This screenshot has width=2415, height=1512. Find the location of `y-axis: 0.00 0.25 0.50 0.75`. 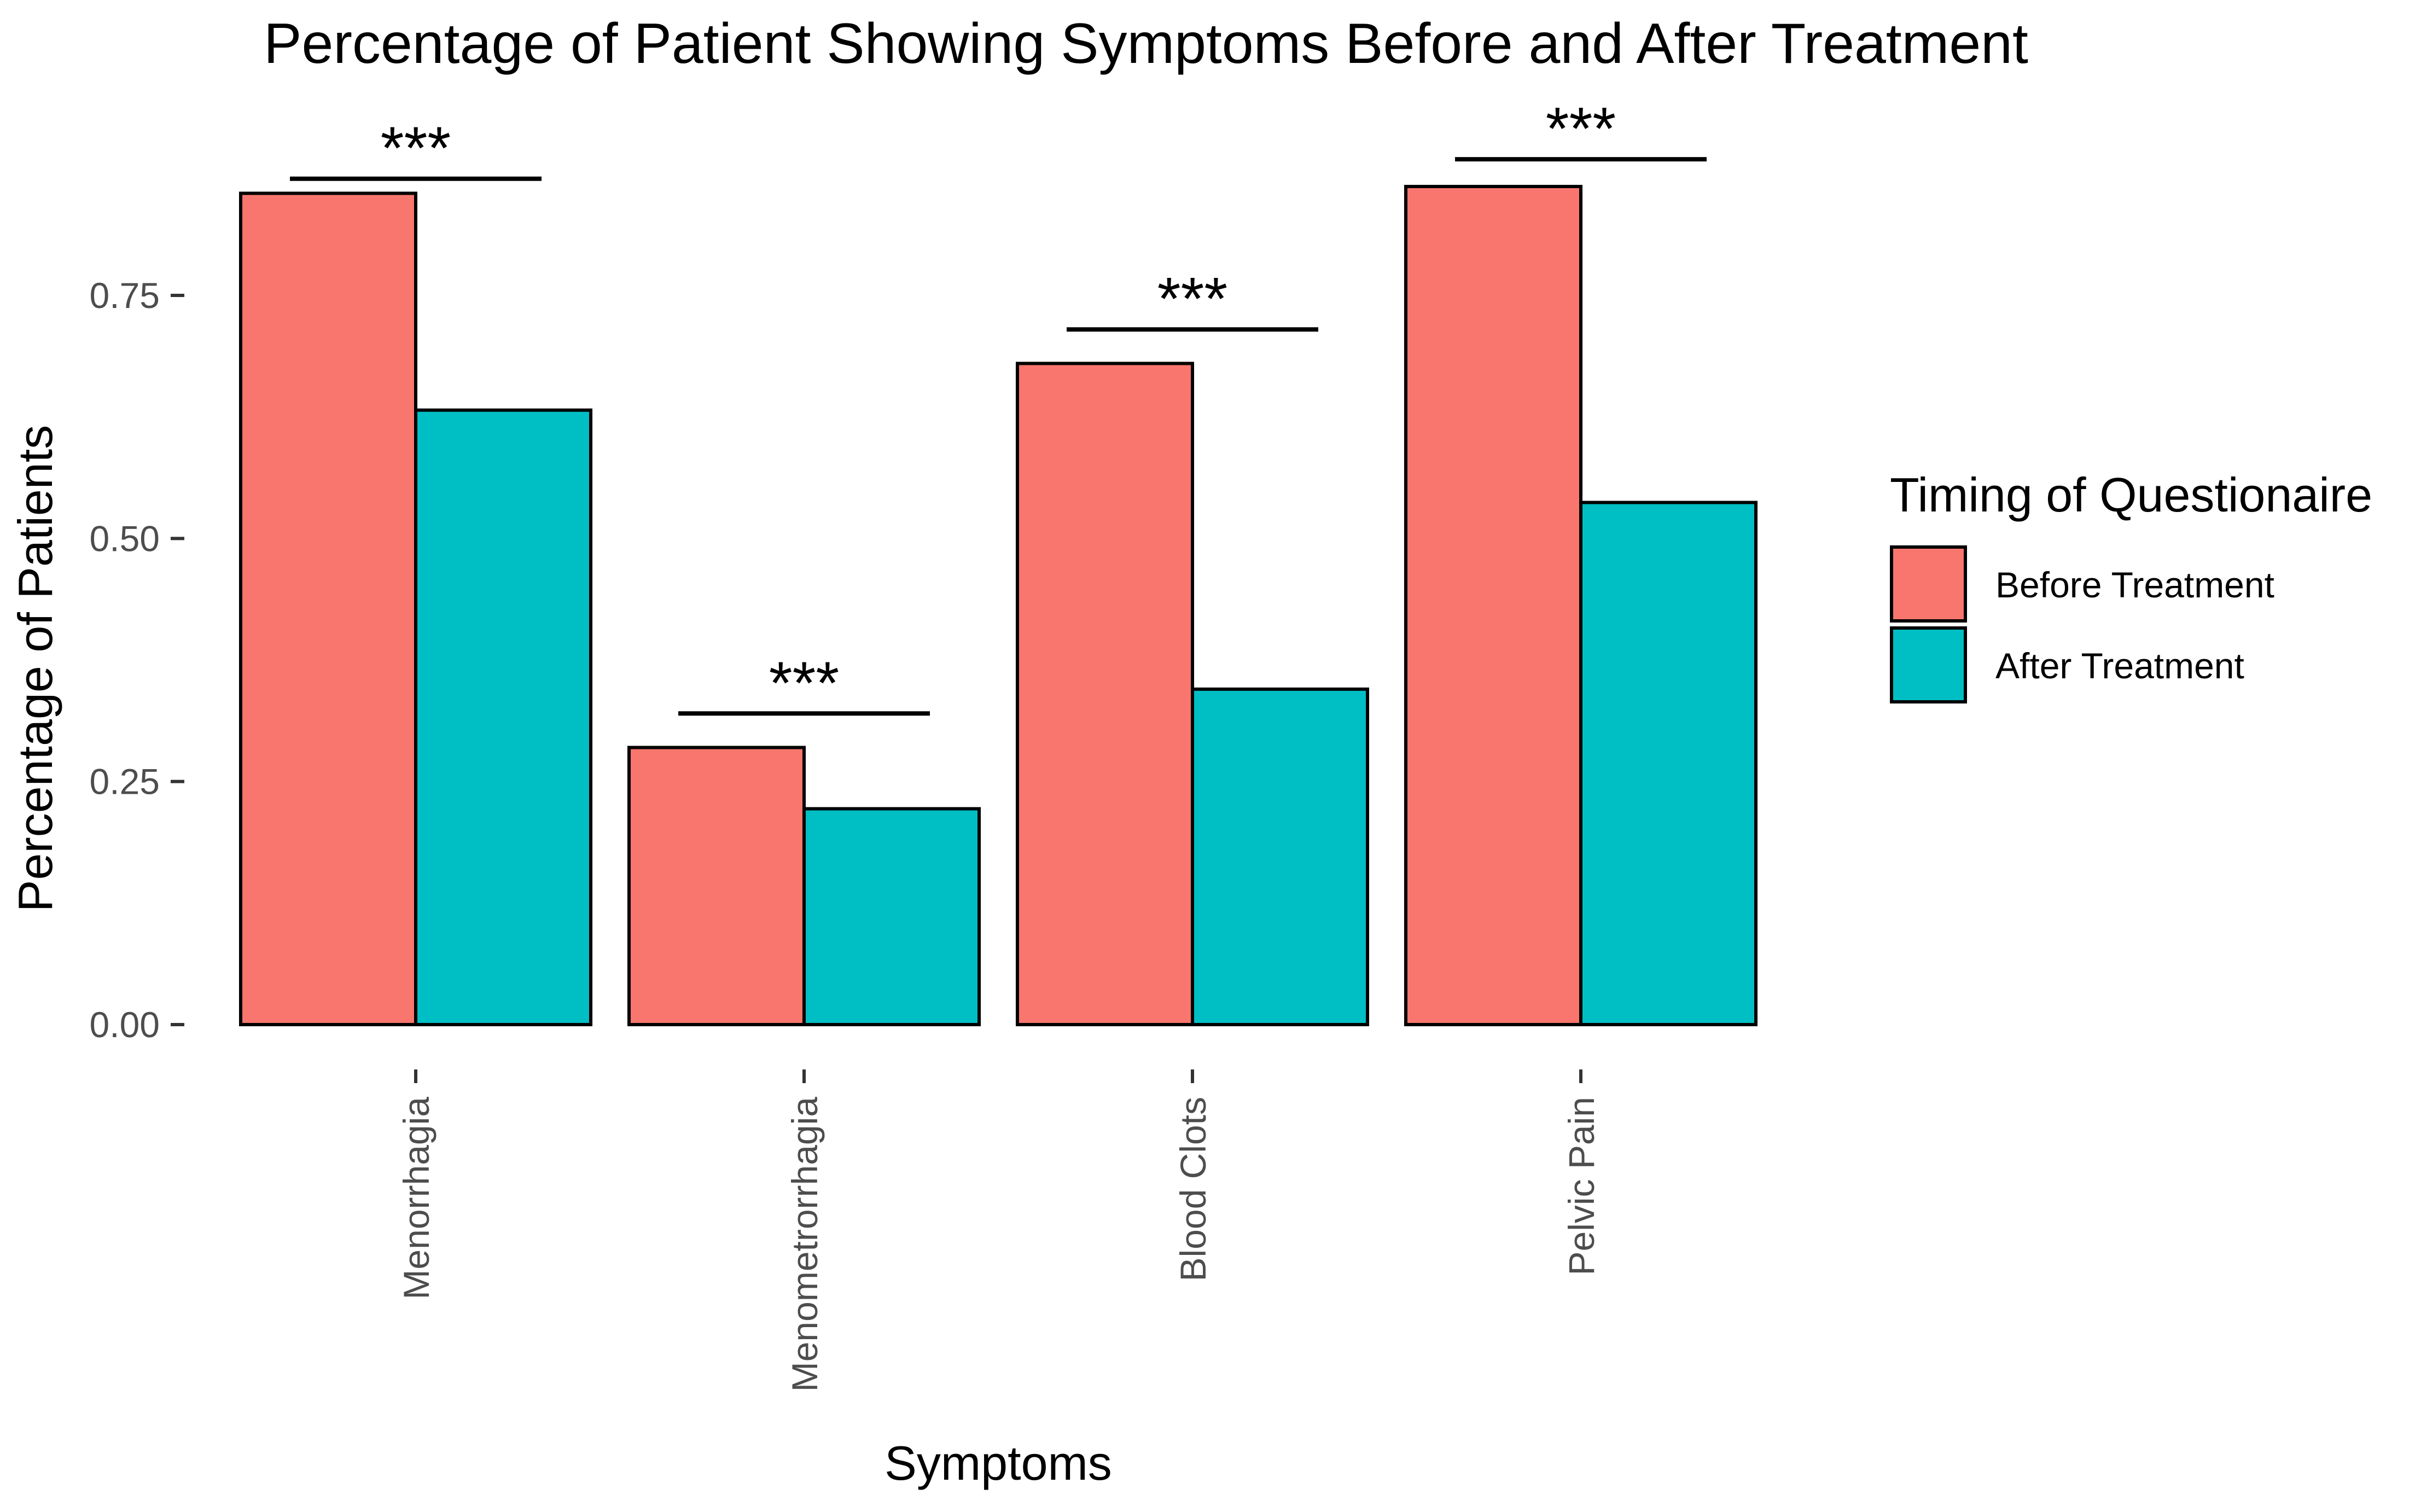

y-axis: 0.00 0.25 0.50 0.75 is located at coordinates (137, 660).